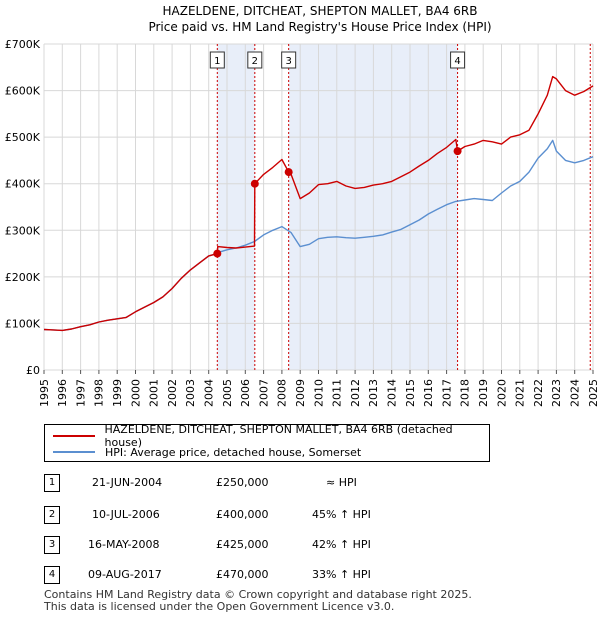  Describe the element at coordinates (52, 483) in the screenshot. I see `transaction-number: 1` at that location.